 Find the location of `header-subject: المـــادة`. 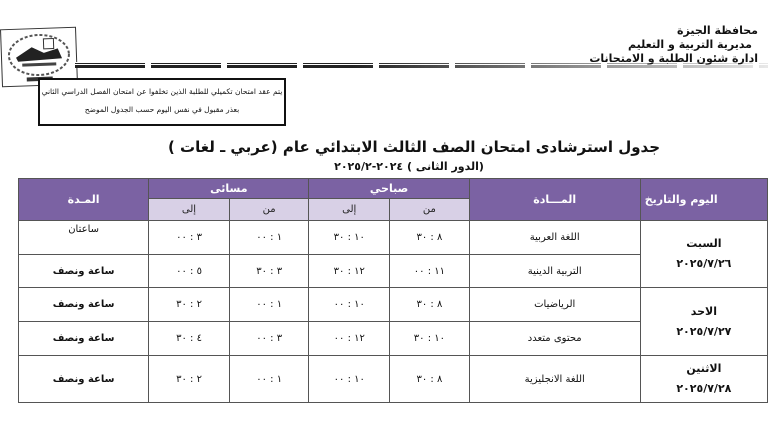

header-subject: المـــادة is located at coordinates (554, 199).